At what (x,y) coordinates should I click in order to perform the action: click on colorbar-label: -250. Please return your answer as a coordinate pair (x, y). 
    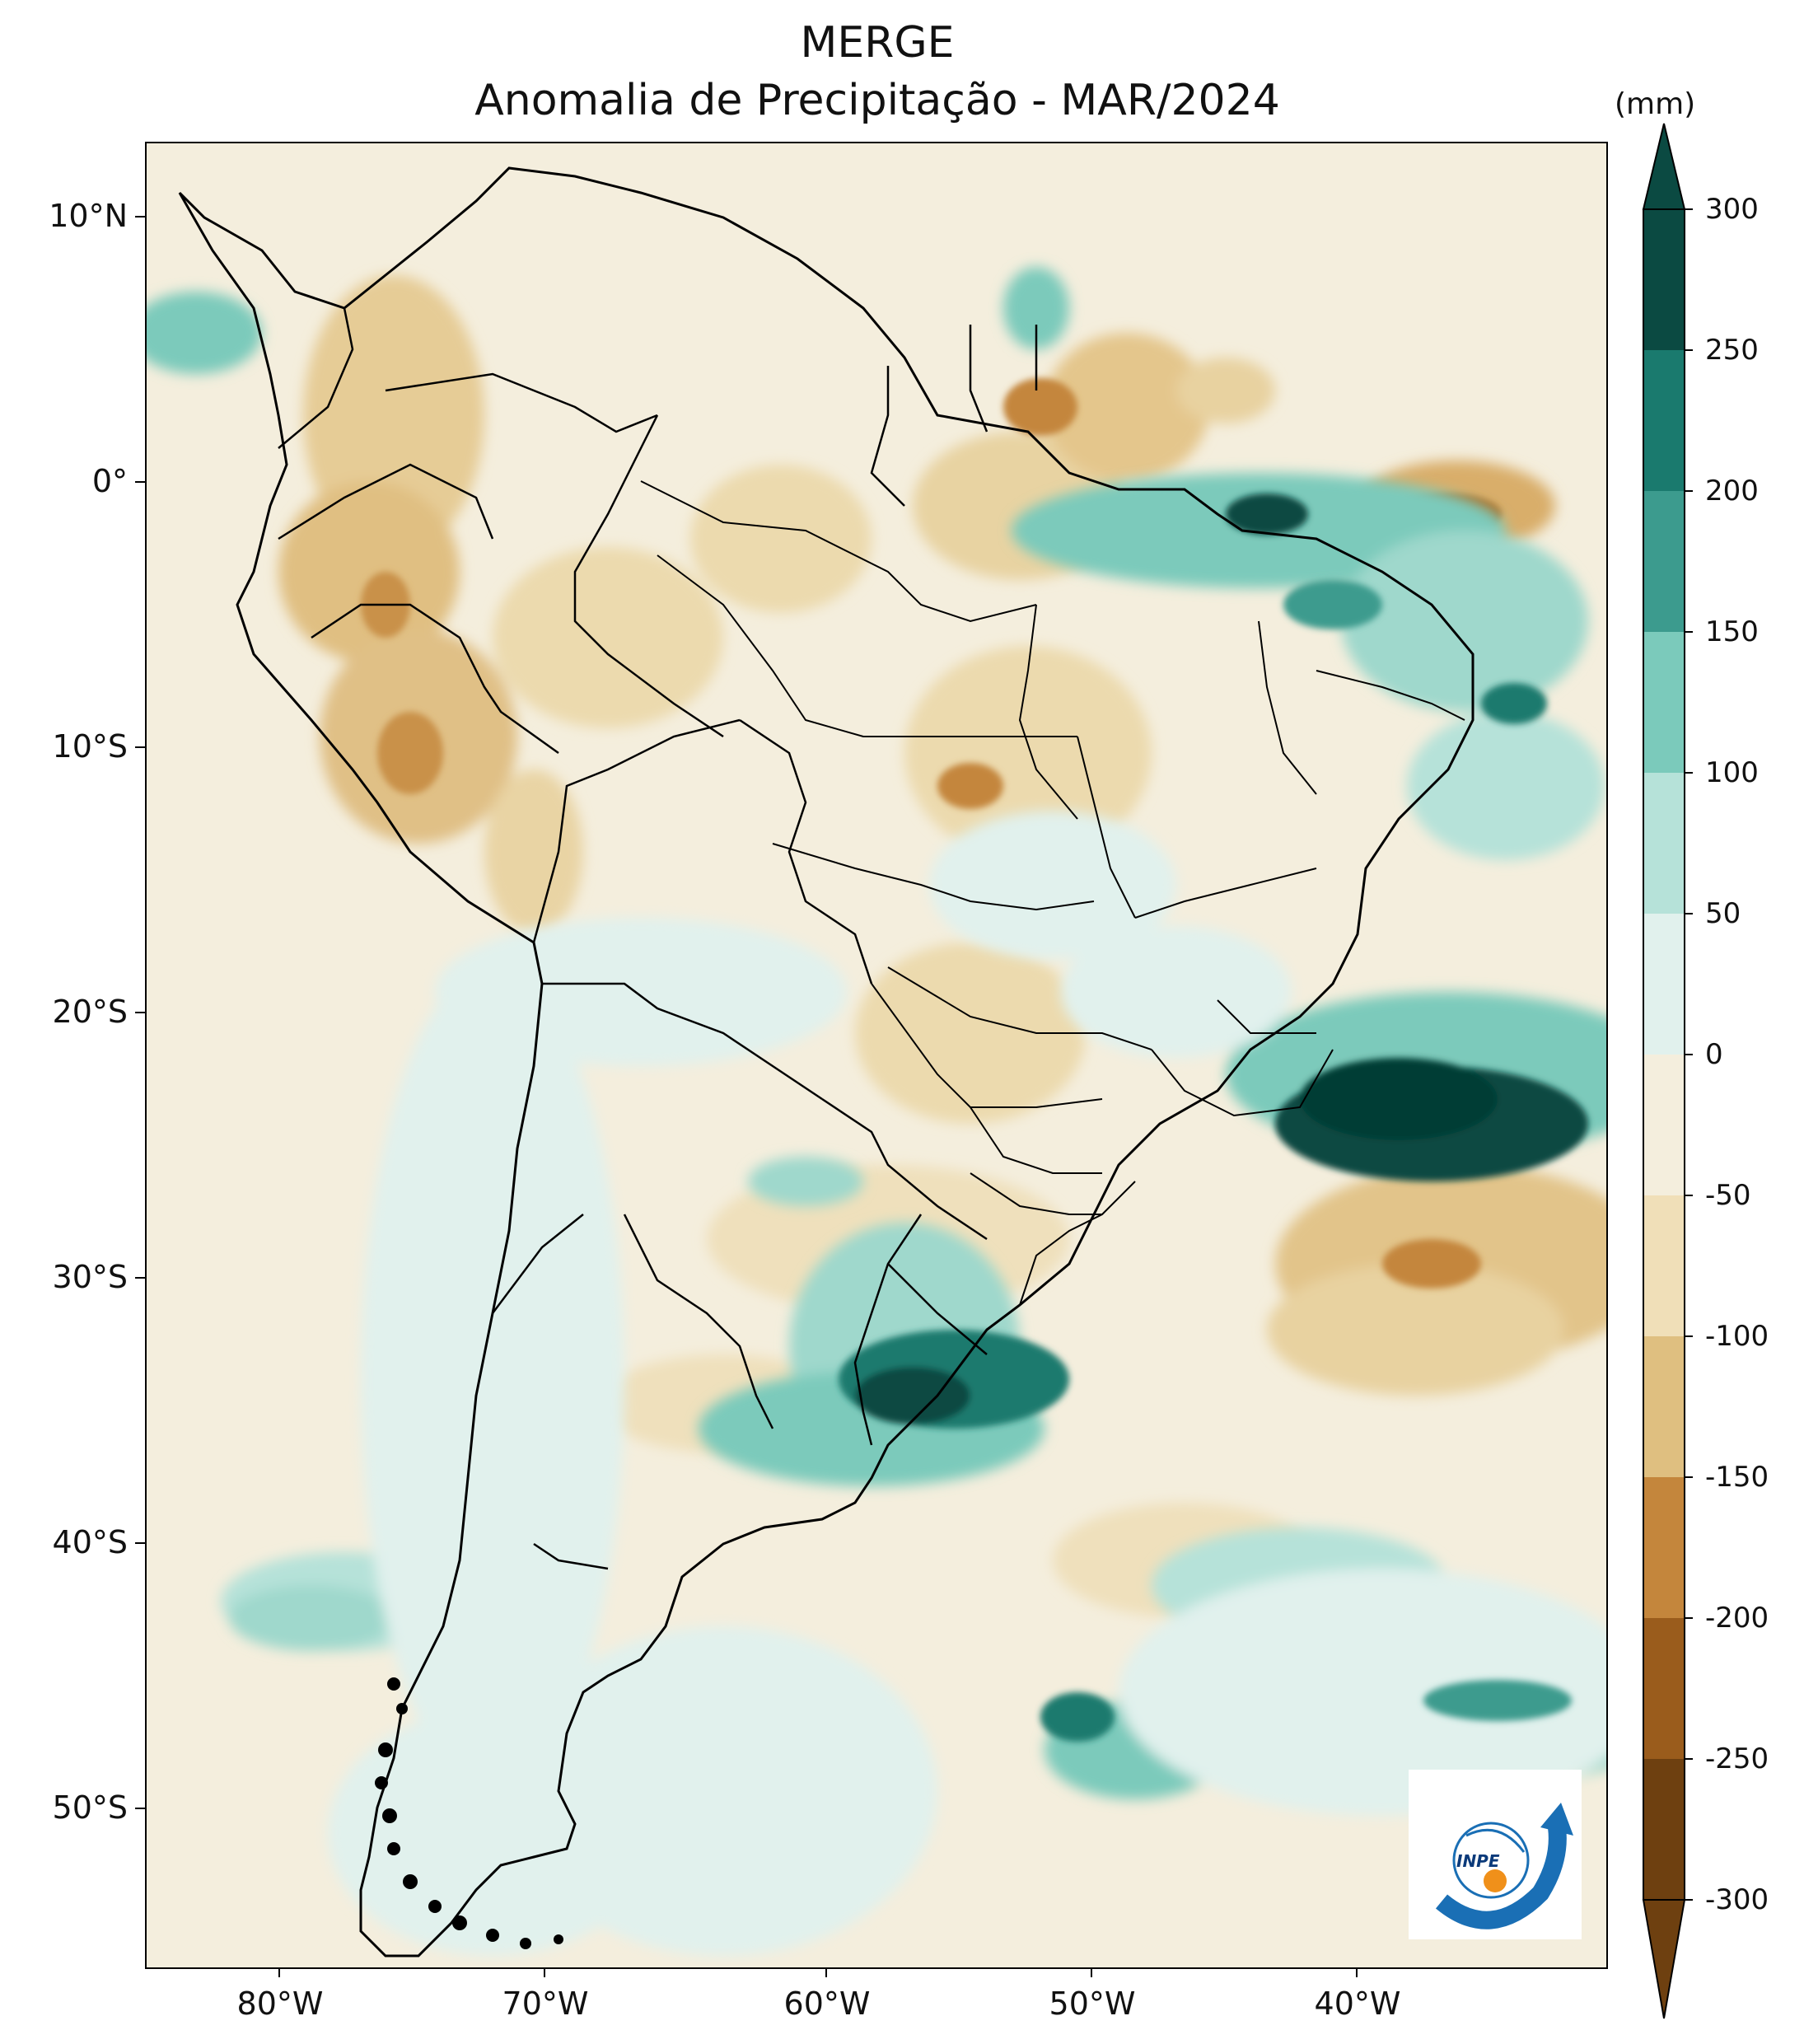
    Looking at the image, I should click on (1737, 1758).